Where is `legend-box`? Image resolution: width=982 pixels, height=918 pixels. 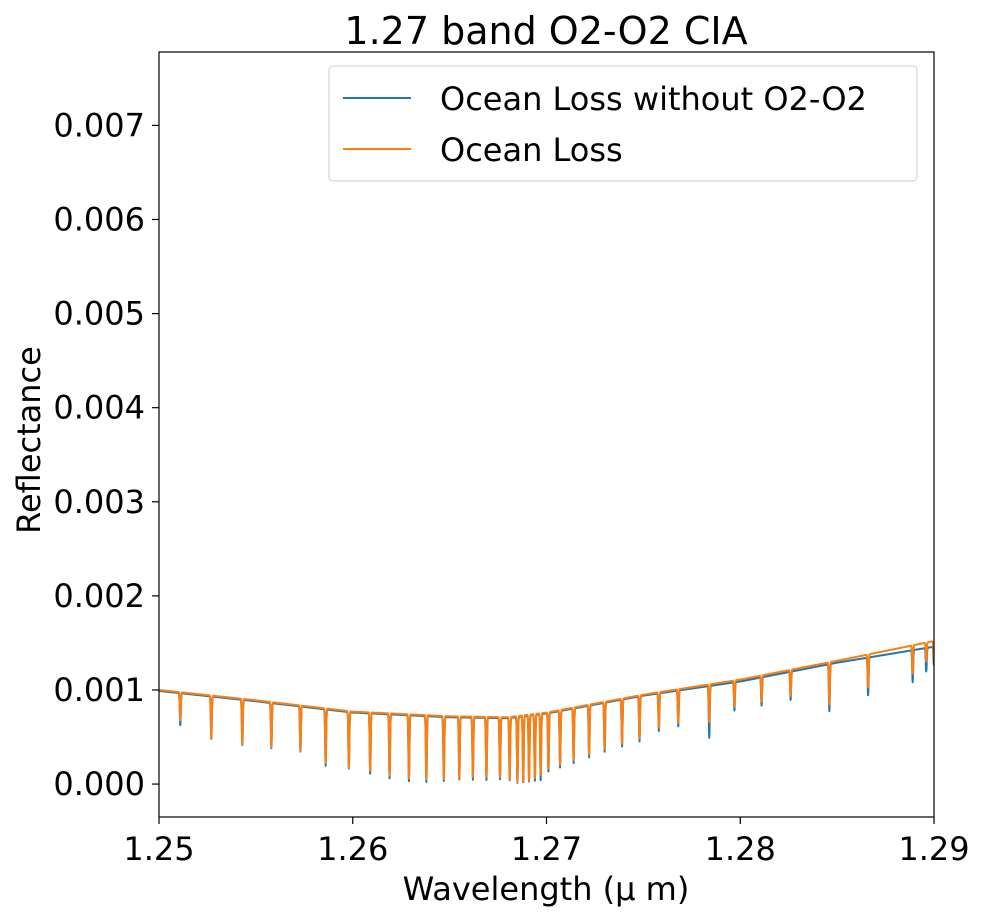
legend-box is located at coordinates (623, 123).